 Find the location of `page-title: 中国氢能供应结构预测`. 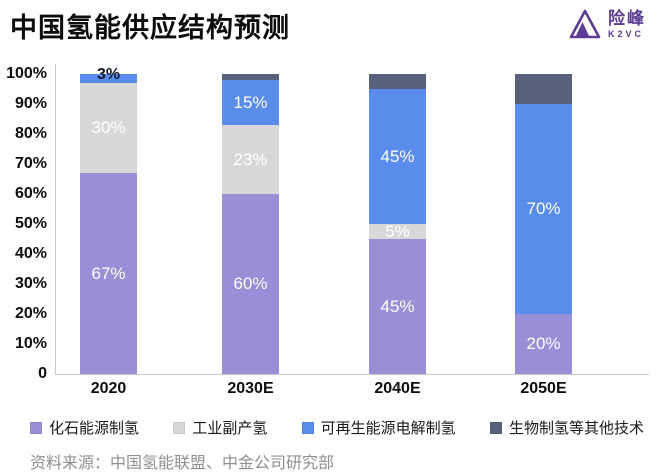

page-title: 中国氢能供应结构预测 is located at coordinates (150, 28).